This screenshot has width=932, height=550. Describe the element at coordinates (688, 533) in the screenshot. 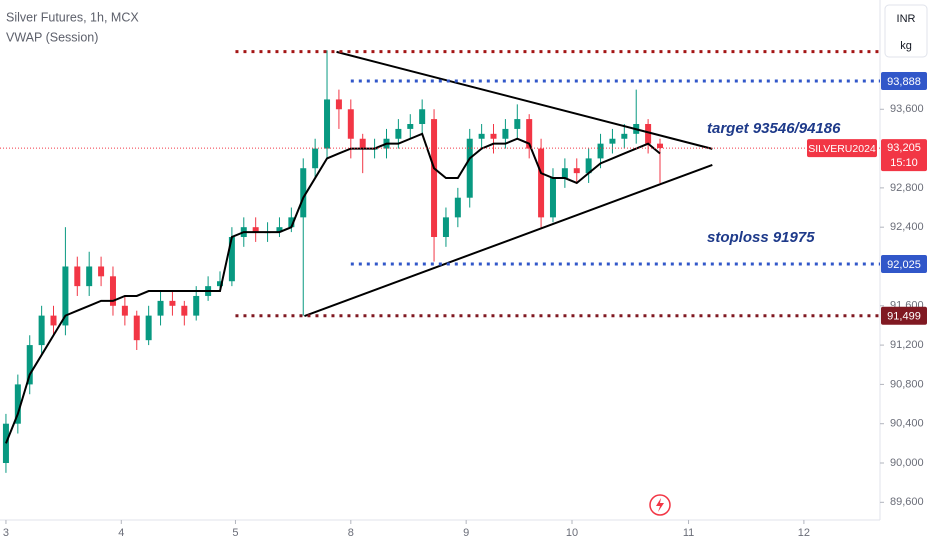

I see `x-tick-label: 11` at that location.